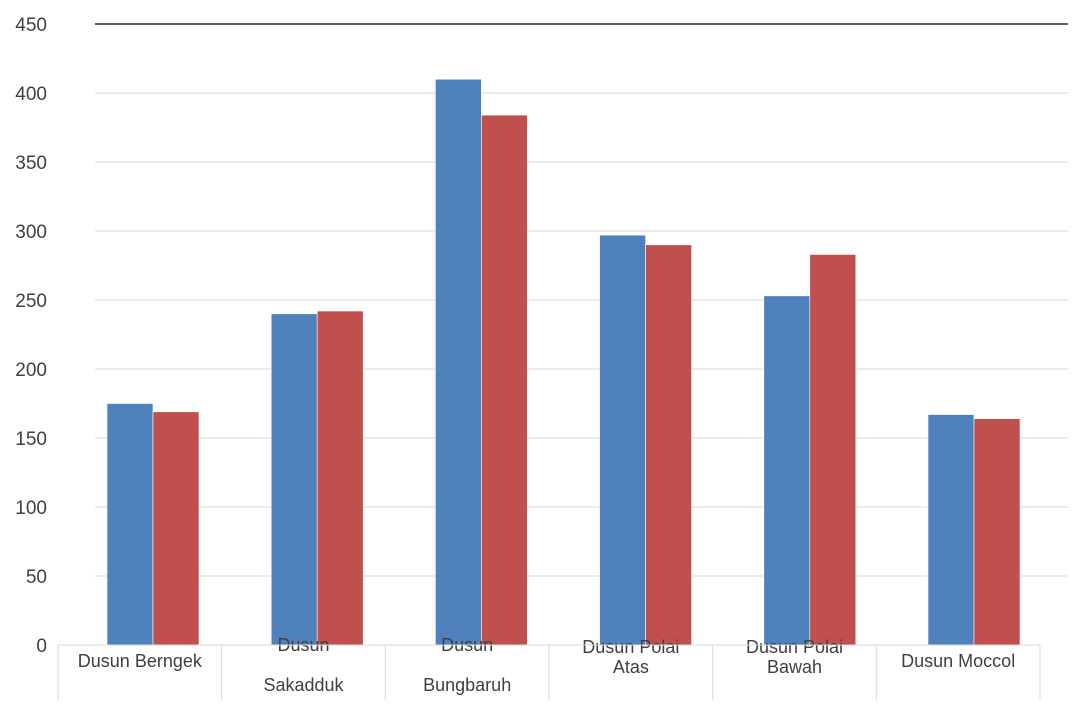 This screenshot has width=1077, height=705. Describe the element at coordinates (467, 685) in the screenshot. I see `x-category-label: Bungbaruh` at that location.